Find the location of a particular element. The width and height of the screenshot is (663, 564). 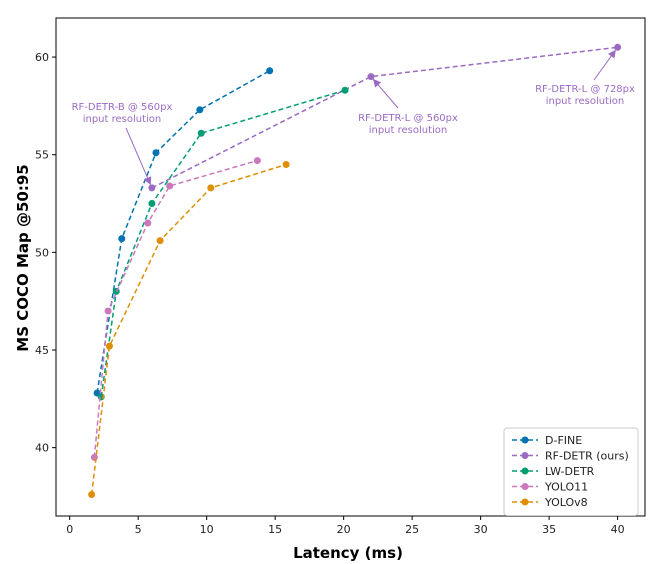

legend-label: LW-DETR is located at coordinates (570, 471).